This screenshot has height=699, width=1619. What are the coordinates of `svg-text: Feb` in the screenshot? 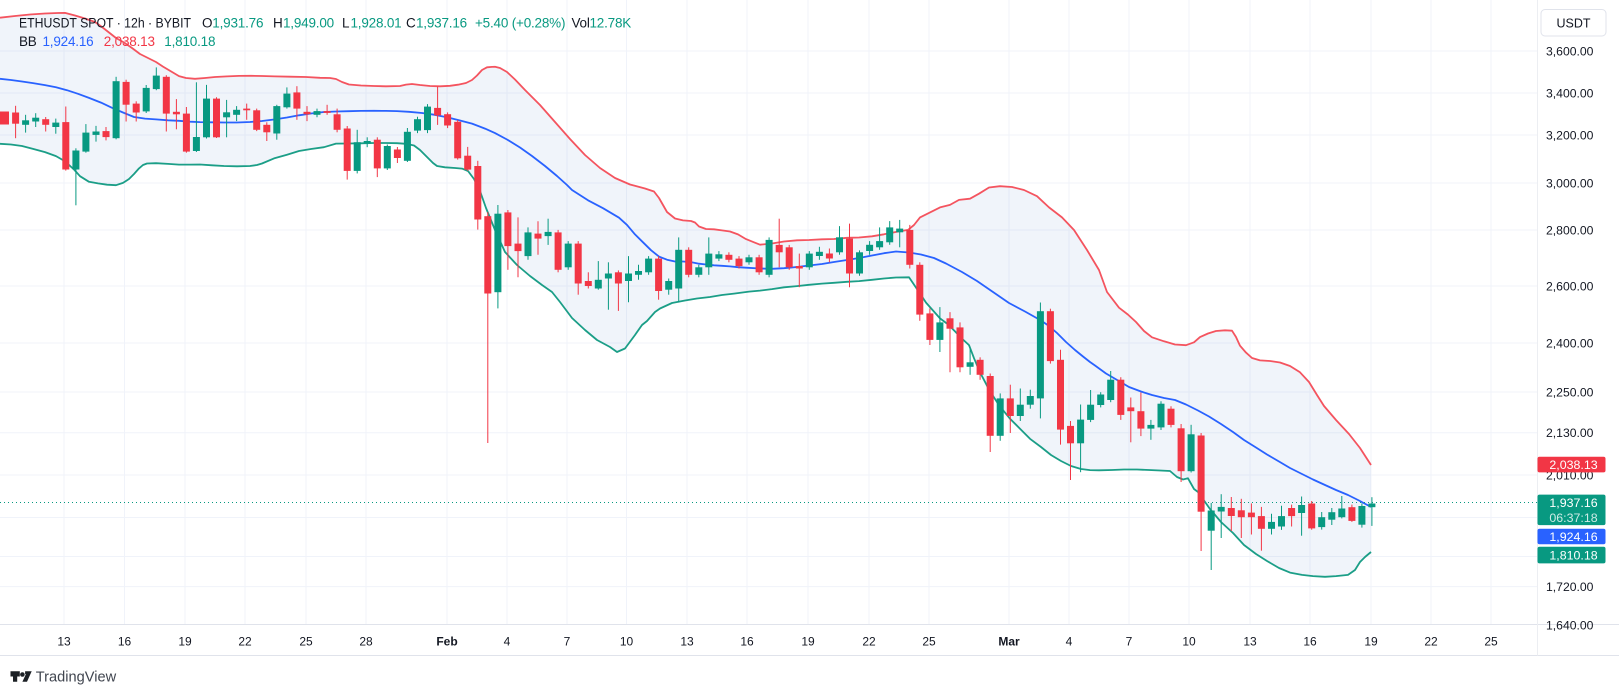 It's located at (446, 642).